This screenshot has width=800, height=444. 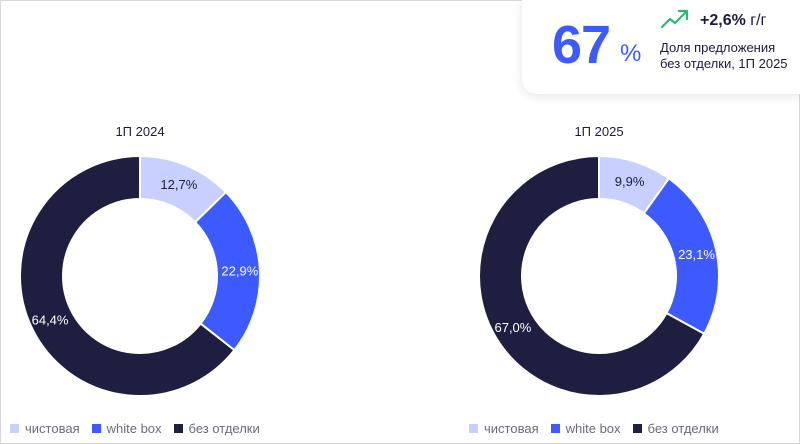 I want to click on kpi-delta: +2,6% г/г, so click(x=733, y=21).